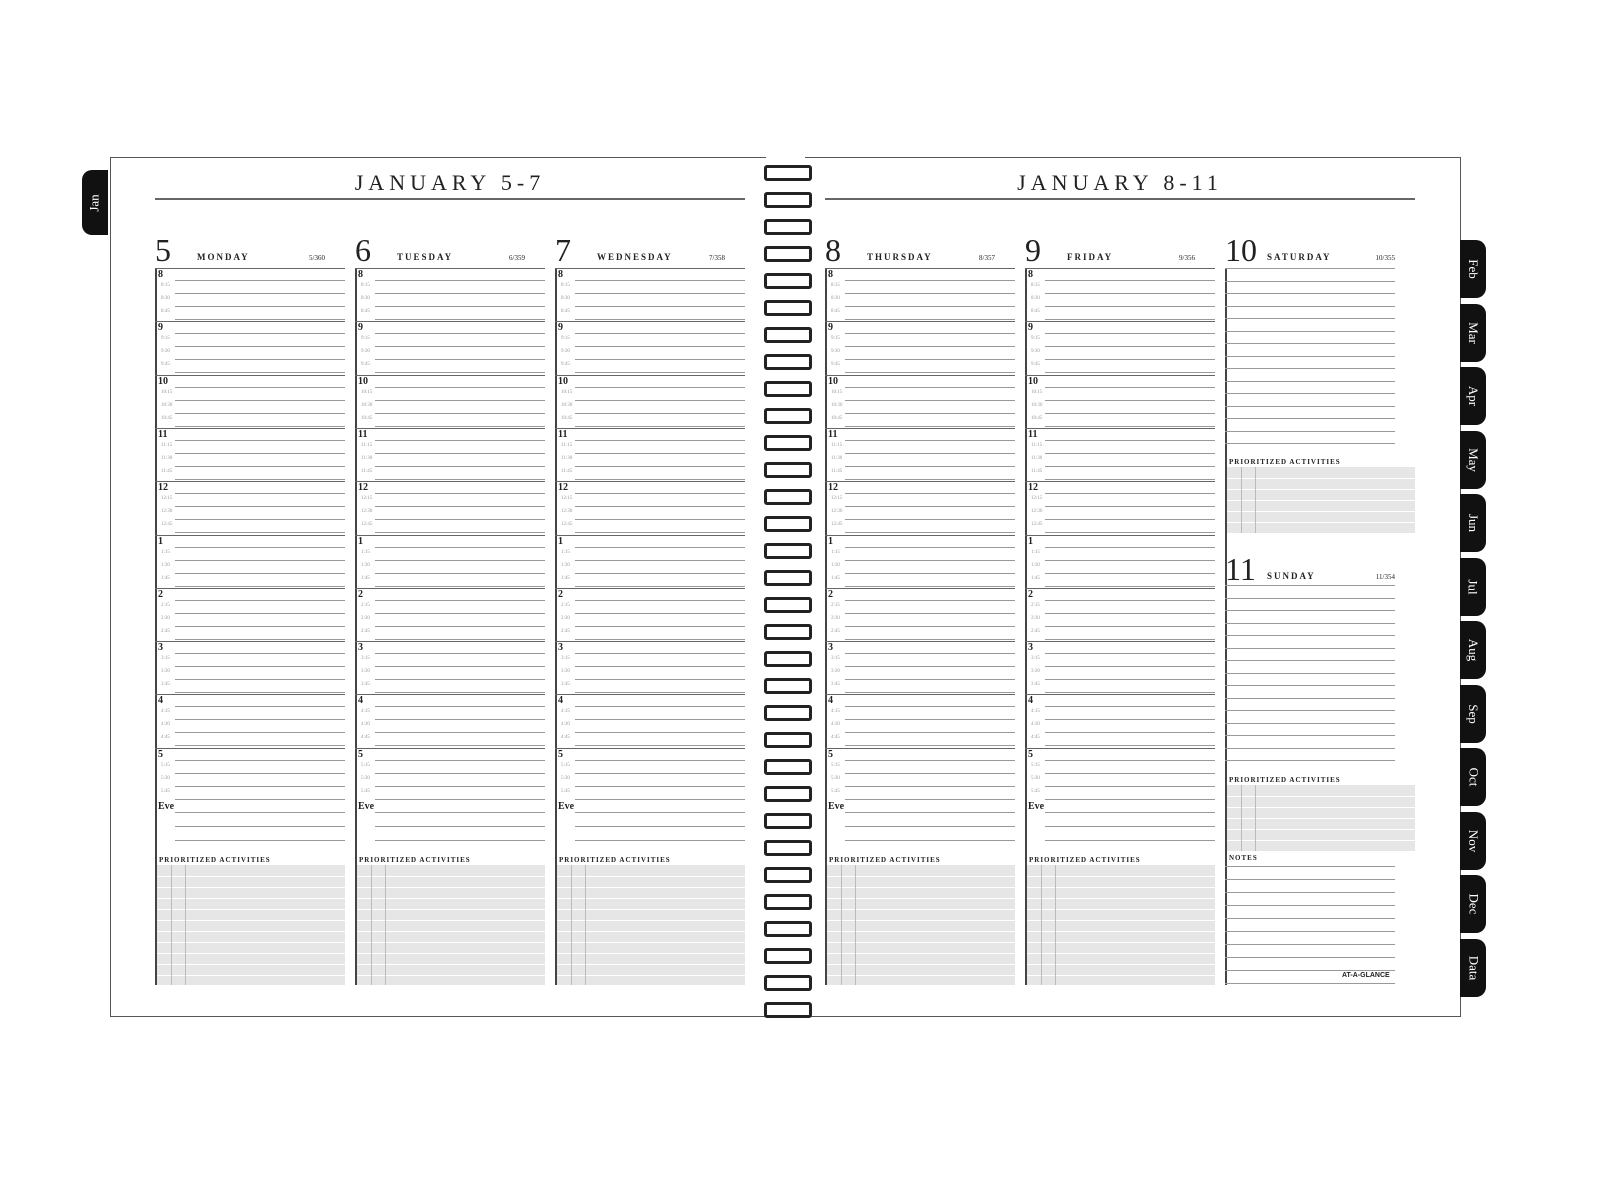 The width and height of the screenshot is (1600, 1200). Describe the element at coordinates (95, 202) in the screenshot. I see `month-tab-jan: Jan` at that location.